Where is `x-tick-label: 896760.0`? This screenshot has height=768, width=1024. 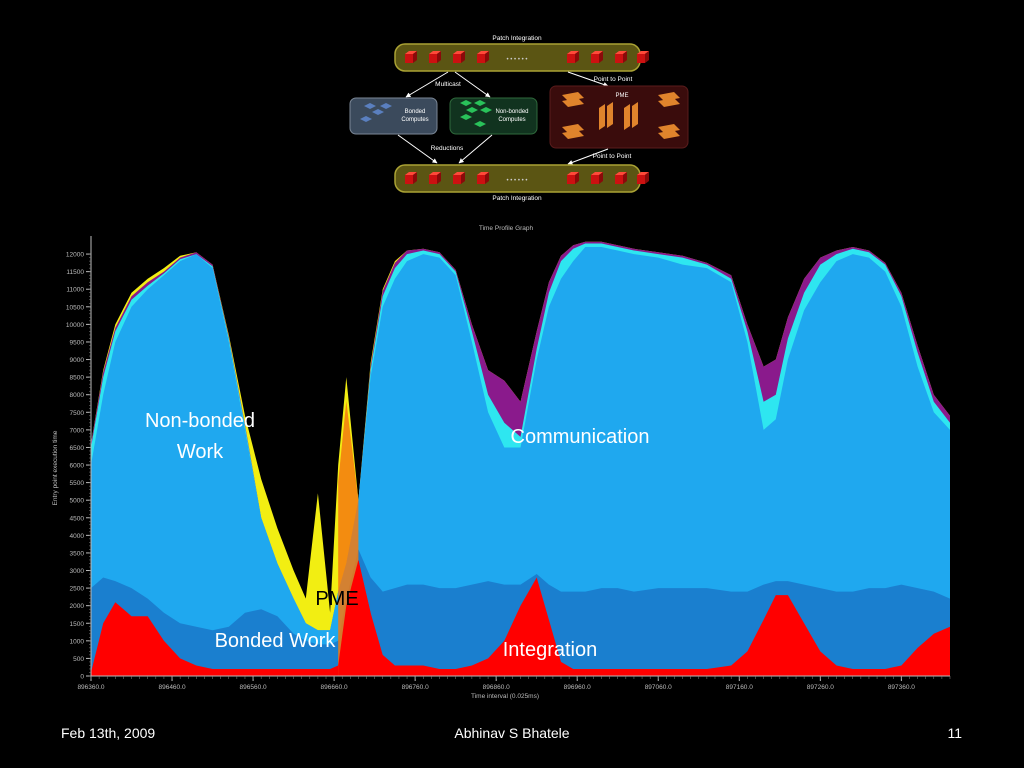
x-tick-label: 896760.0 is located at coordinates (415, 687).